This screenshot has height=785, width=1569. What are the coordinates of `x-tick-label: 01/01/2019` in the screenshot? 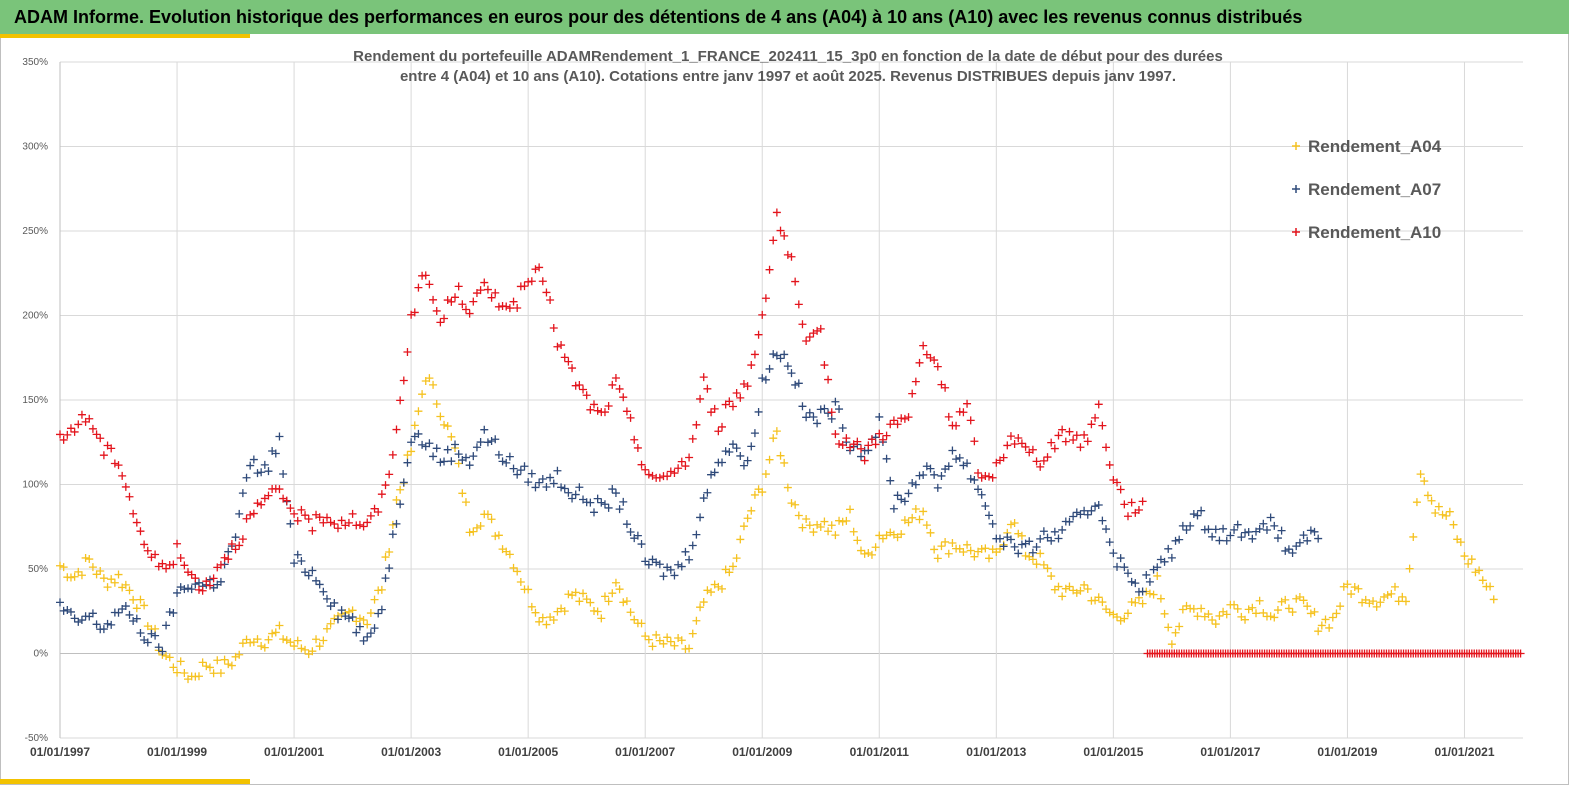 It's located at (1347, 752).